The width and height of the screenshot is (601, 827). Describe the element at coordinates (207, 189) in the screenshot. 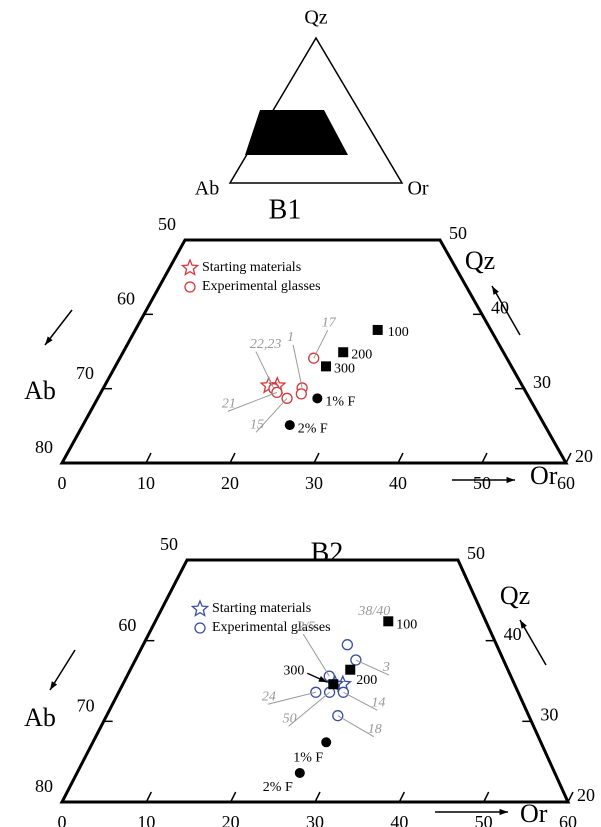

I see `inset-apex-label: Ab` at that location.